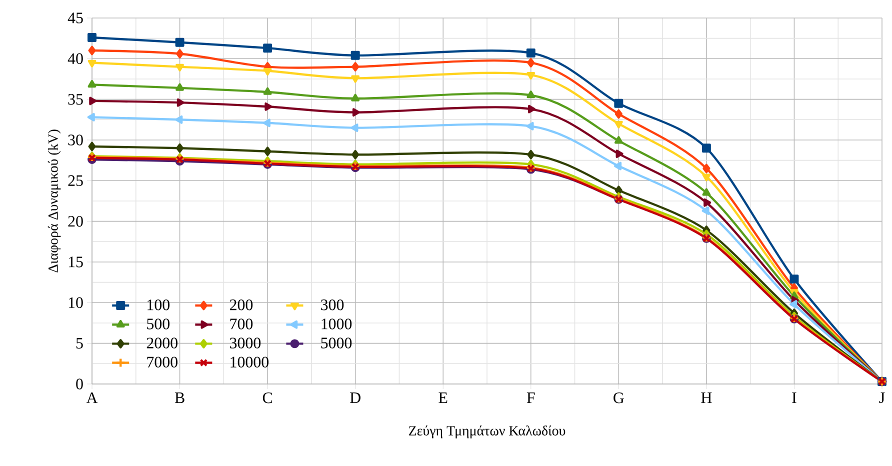 Image resolution: width=892 pixels, height=466 pixels. What do you see at coordinates (162, 343) in the screenshot?
I see `legend-label: 2000` at bounding box center [162, 343].